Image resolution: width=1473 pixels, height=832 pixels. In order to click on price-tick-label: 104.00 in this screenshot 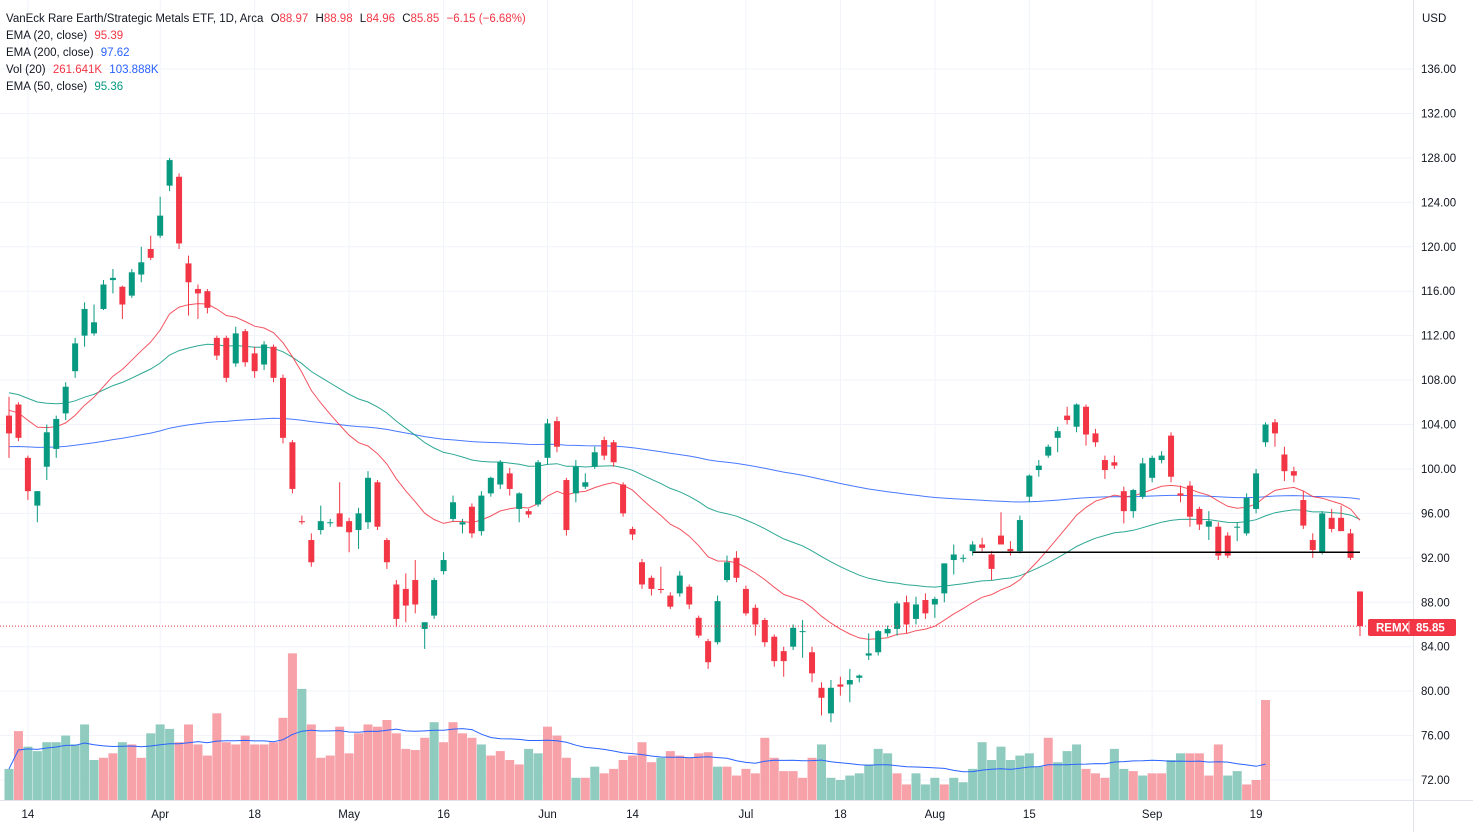, I will do `click(1438, 426)`.